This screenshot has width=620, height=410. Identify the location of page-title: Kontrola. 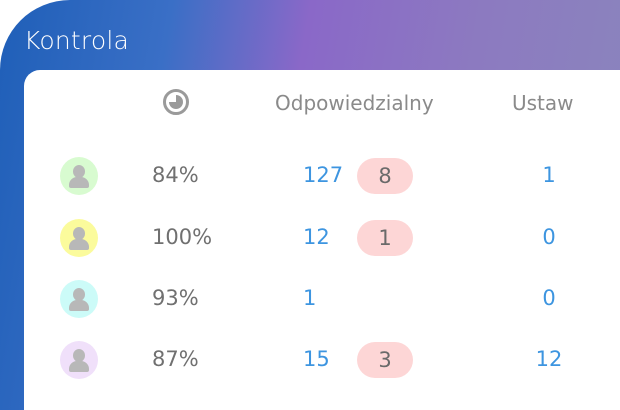
(76, 40).